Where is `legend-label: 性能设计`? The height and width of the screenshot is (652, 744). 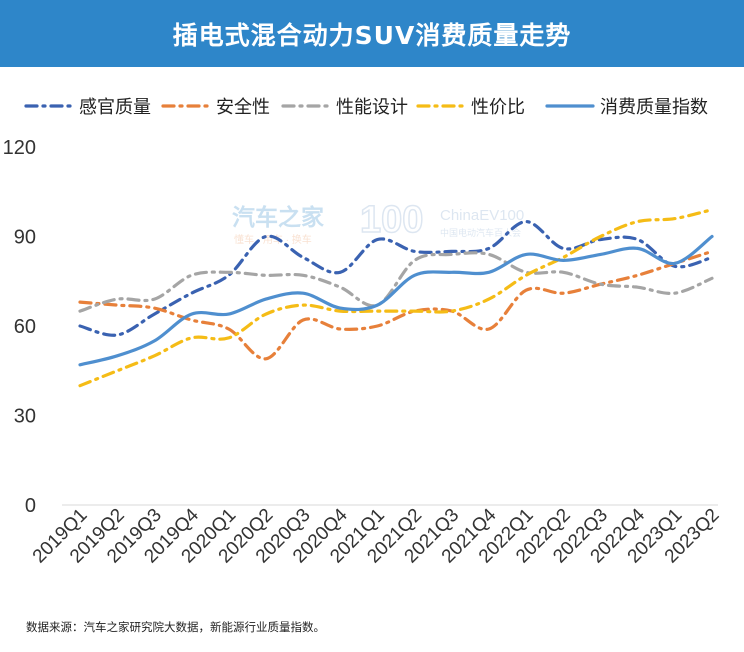 legend-label: 性能设计 is located at coordinates (372, 107).